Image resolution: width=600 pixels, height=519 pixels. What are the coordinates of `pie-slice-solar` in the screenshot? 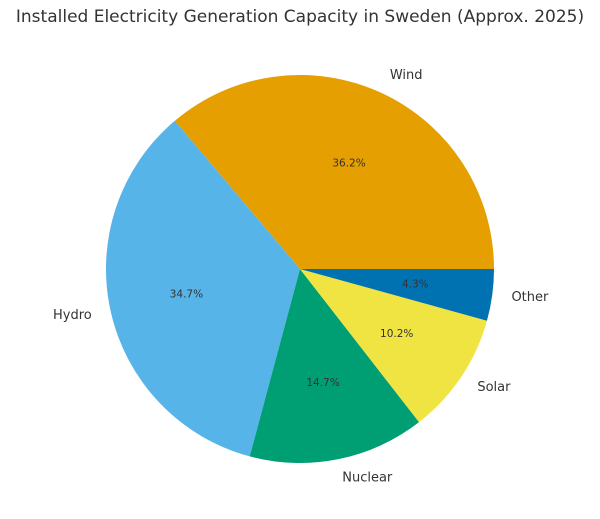 It's located at (393, 346).